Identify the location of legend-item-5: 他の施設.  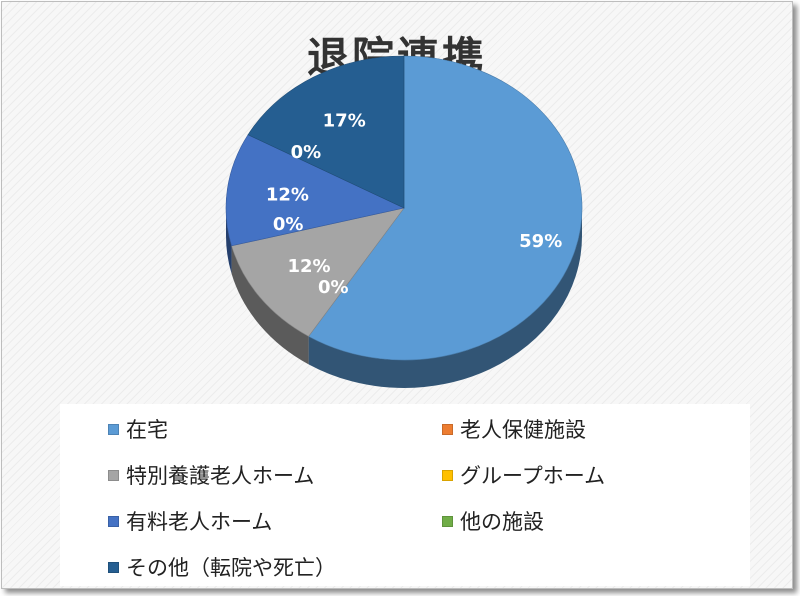
(493, 521).